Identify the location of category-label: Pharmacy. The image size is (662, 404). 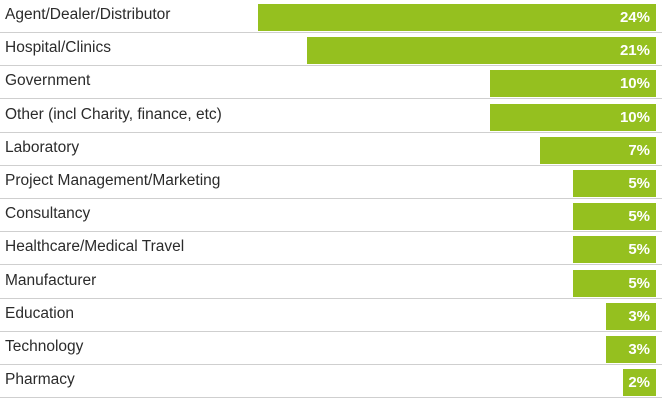
(40, 379).